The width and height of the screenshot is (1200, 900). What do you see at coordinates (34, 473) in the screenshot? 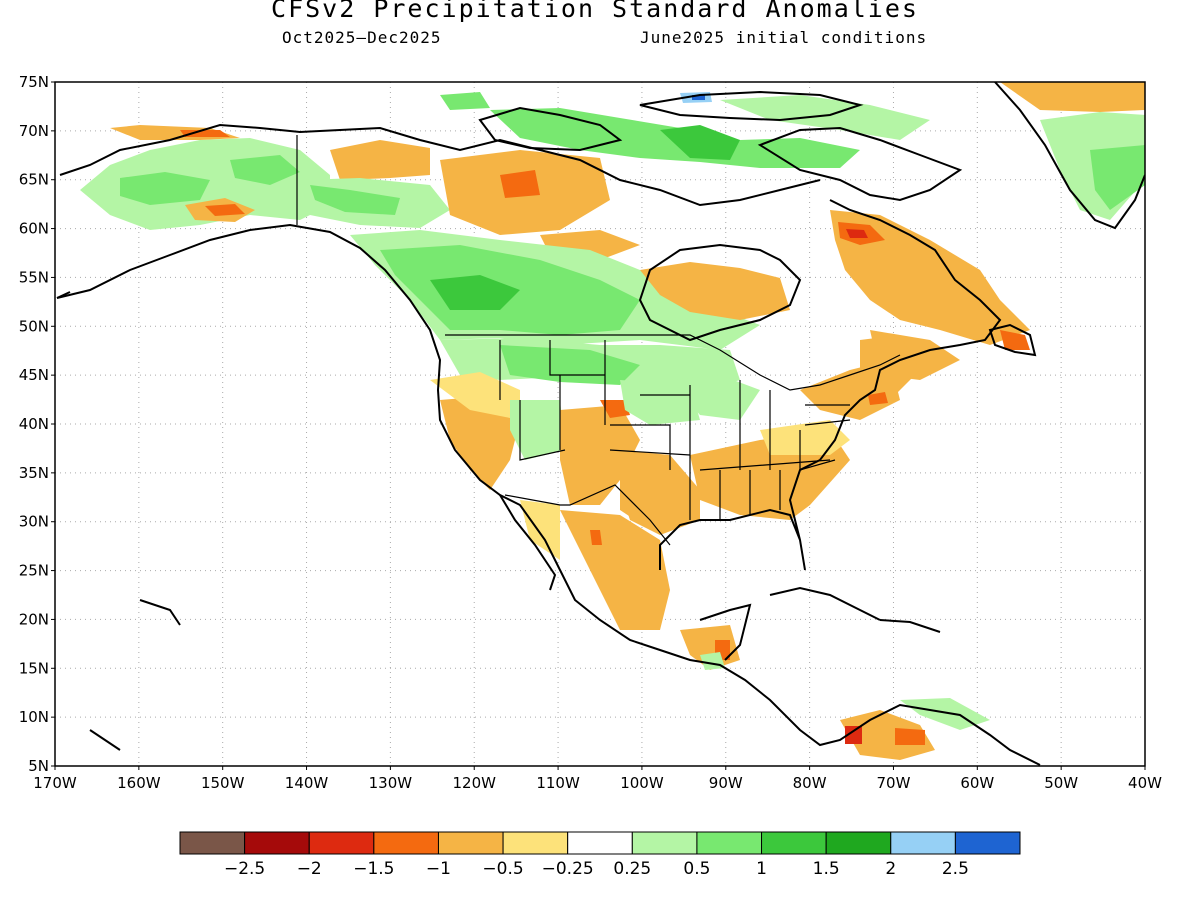
I see `lat-label: 35N` at bounding box center [34, 473].